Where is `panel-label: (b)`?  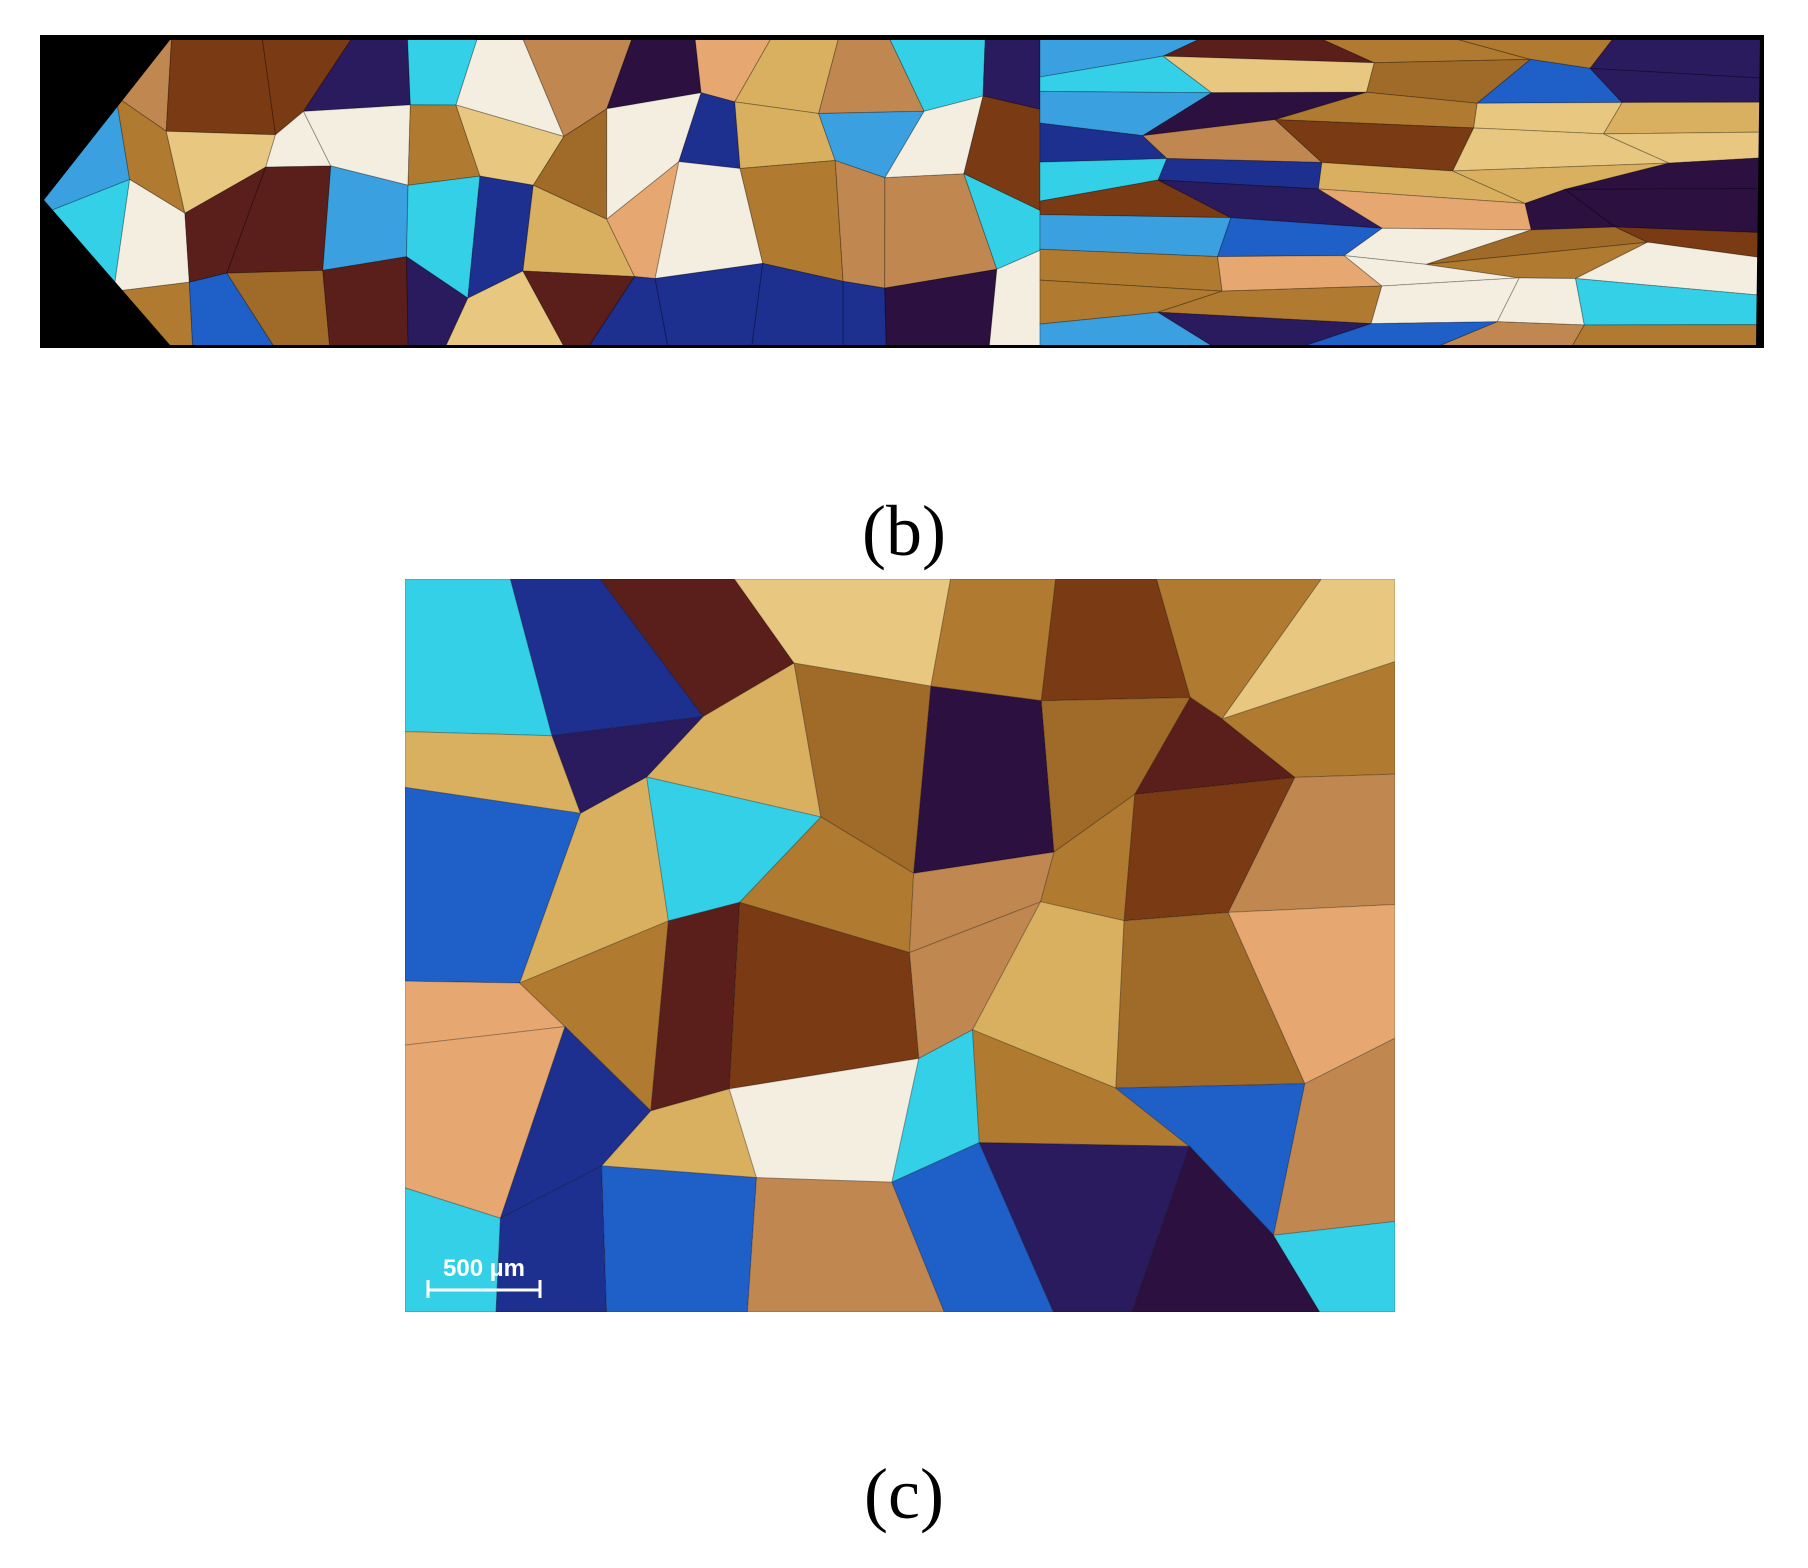 panel-label: (b) is located at coordinates (904, 531).